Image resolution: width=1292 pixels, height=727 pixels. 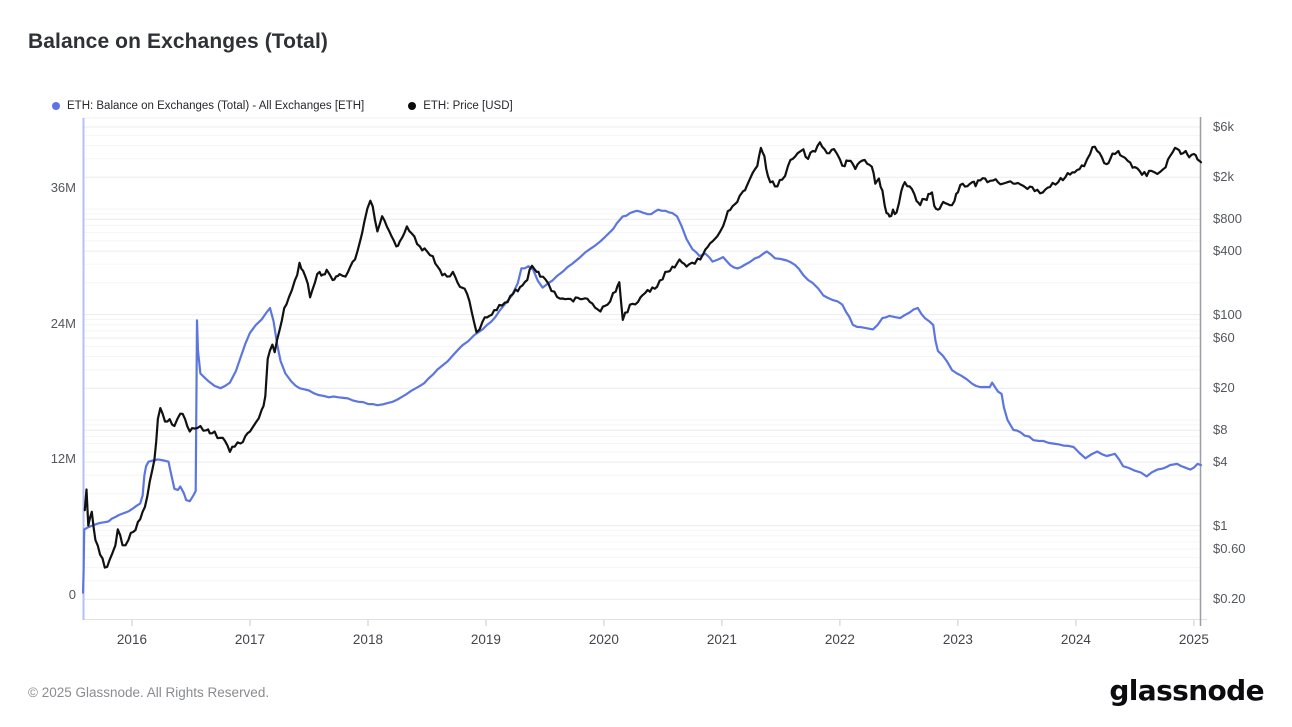 I want to click on y-left-tick-label: 12M, so click(x=63, y=459).